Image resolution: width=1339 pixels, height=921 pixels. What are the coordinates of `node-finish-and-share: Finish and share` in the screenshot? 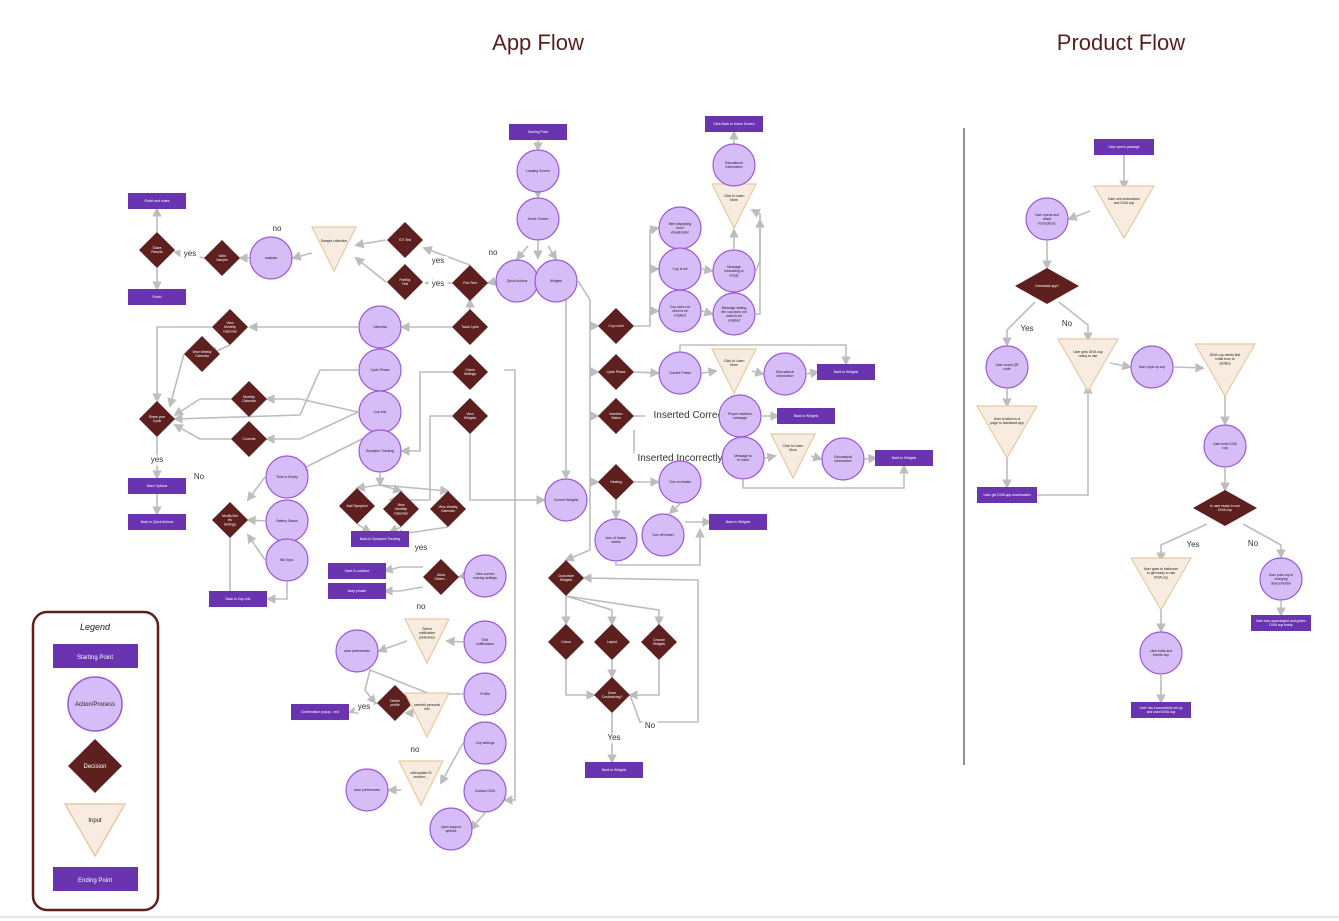 It's located at (157, 201).